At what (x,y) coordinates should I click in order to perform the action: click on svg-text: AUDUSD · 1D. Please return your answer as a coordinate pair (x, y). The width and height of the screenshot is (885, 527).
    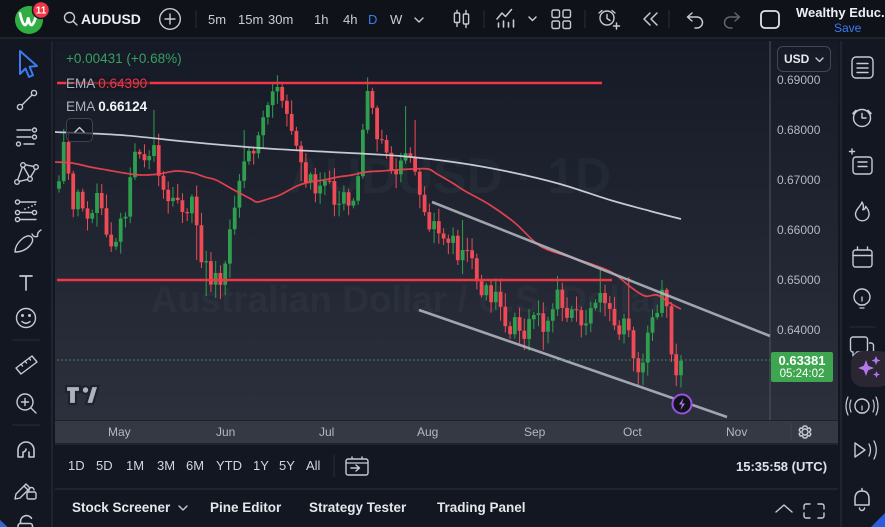
    Looking at the image, I should click on (450, 176).